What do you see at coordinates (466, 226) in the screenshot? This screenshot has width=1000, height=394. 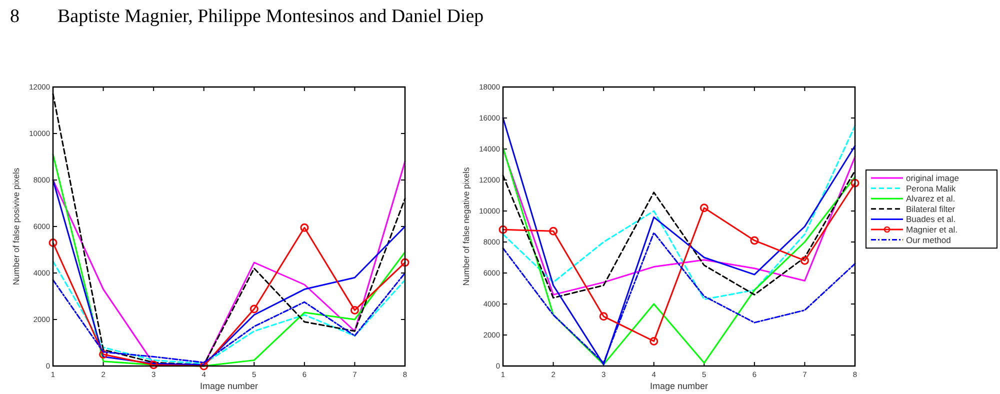 I see `y-axis-title: Number of false negative pixels` at bounding box center [466, 226].